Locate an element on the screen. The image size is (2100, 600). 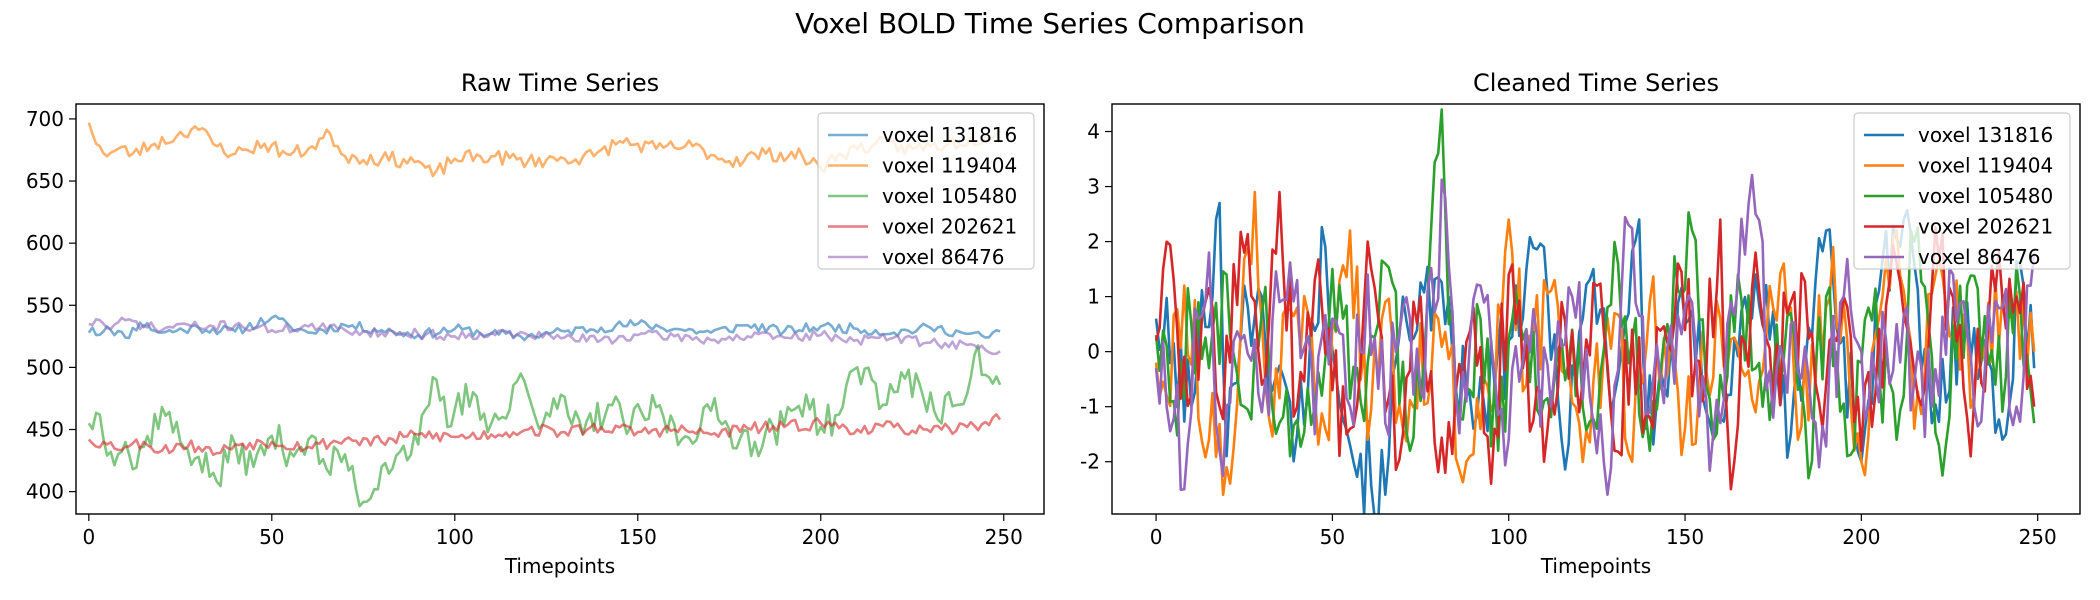
cleaned-chart-title: Cleaned Time Series is located at coordinates (1596, 83).